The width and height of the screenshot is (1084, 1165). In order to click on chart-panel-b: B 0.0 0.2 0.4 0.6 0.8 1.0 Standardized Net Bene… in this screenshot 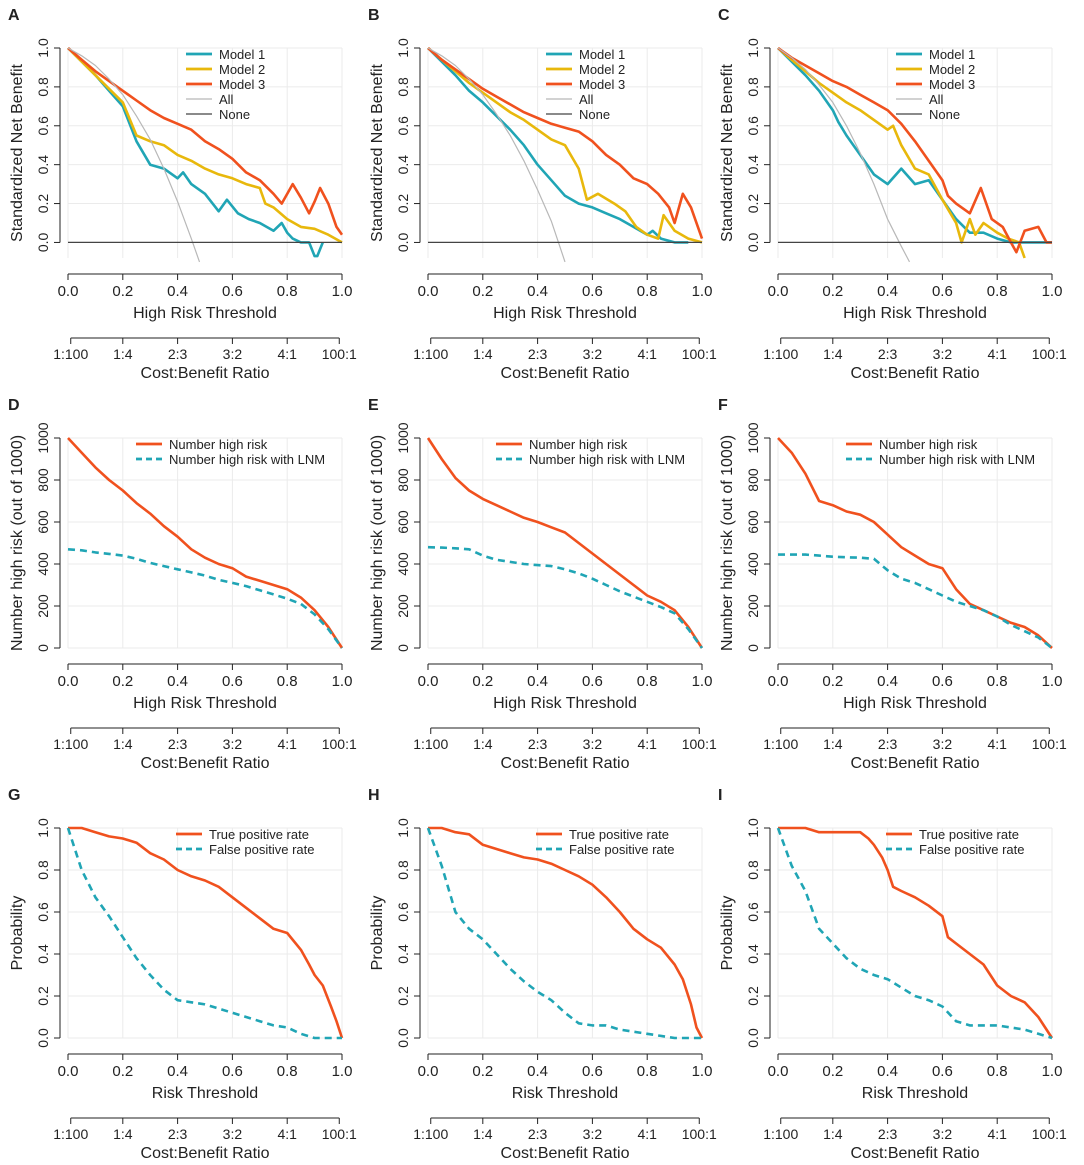, I will do `click(542, 194)`.